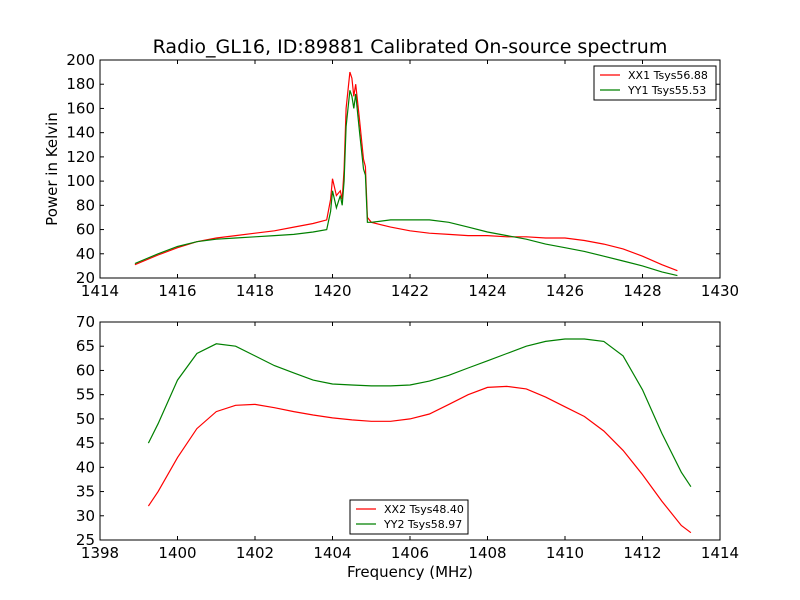 The width and height of the screenshot is (800, 600). Describe the element at coordinates (85, 346) in the screenshot. I see `y-tick-label: 65` at that location.